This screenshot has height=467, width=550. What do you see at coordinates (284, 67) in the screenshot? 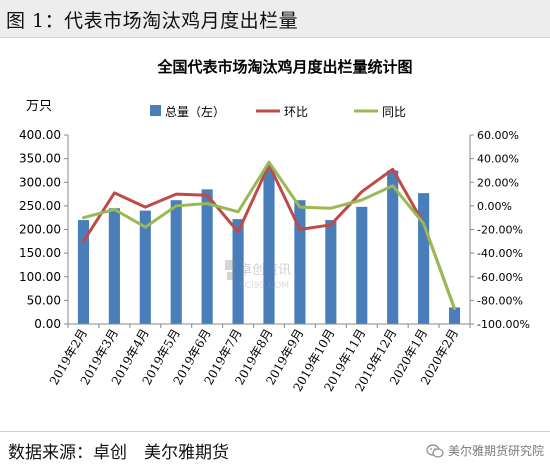
I see `chart-title: 全国代表市场淘汰鸡月度出栏量统计图` at bounding box center [284, 67].